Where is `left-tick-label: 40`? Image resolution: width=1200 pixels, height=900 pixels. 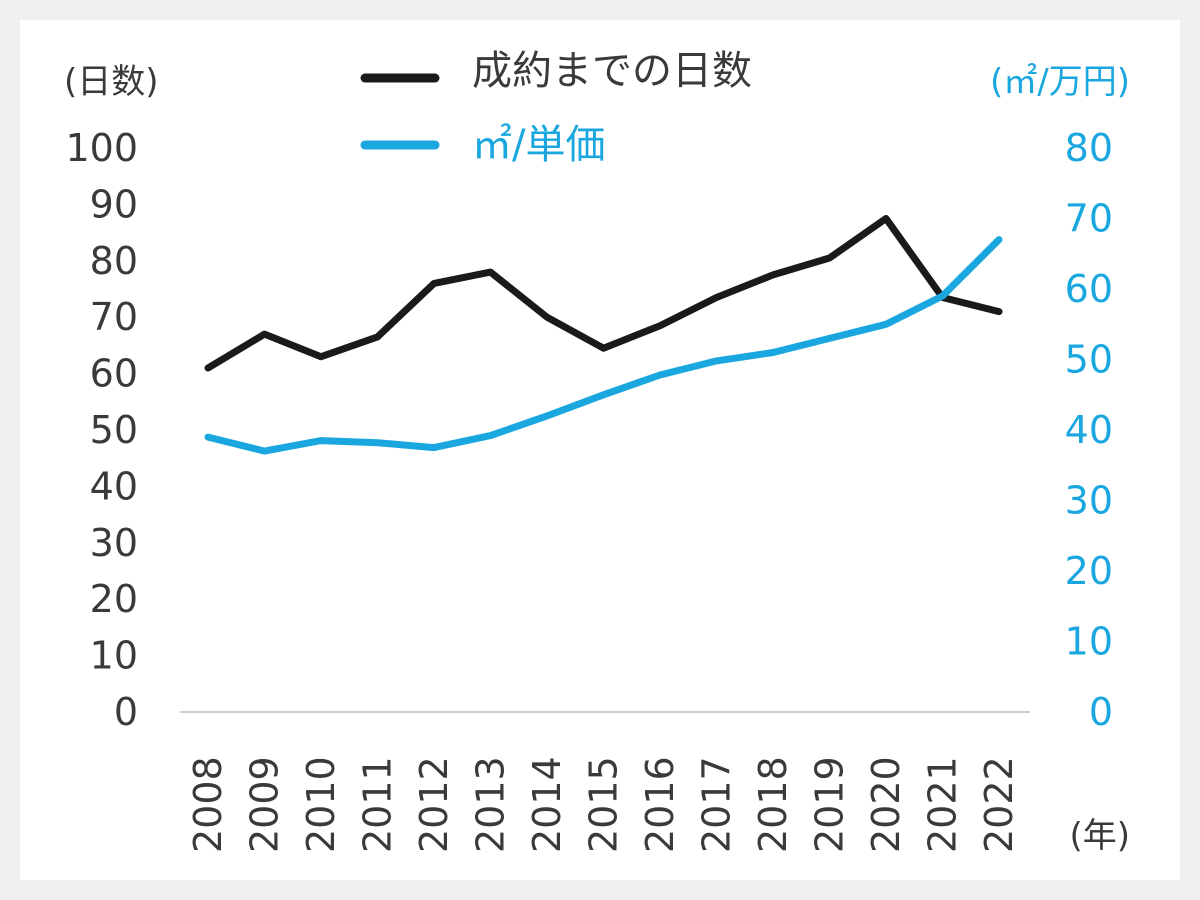 left-tick-label: 40 is located at coordinates (114, 486).